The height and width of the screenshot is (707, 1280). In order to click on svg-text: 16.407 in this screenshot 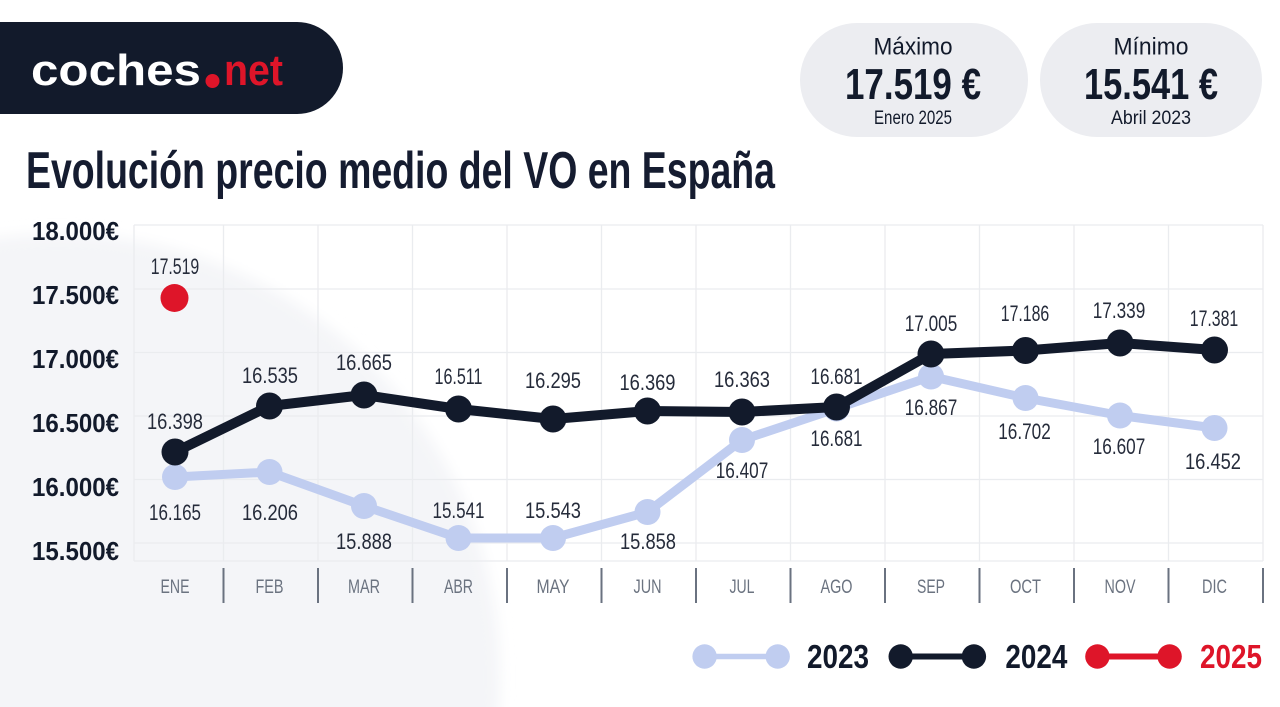, I will do `click(742, 470)`.